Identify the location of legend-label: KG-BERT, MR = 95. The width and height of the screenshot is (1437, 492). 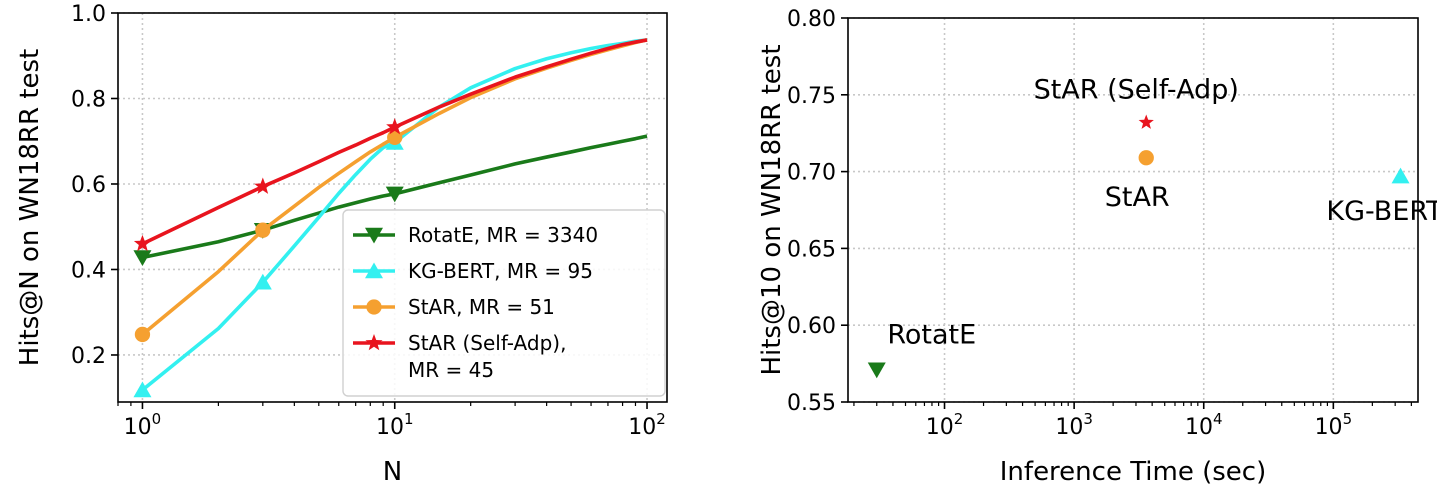
(500, 271).